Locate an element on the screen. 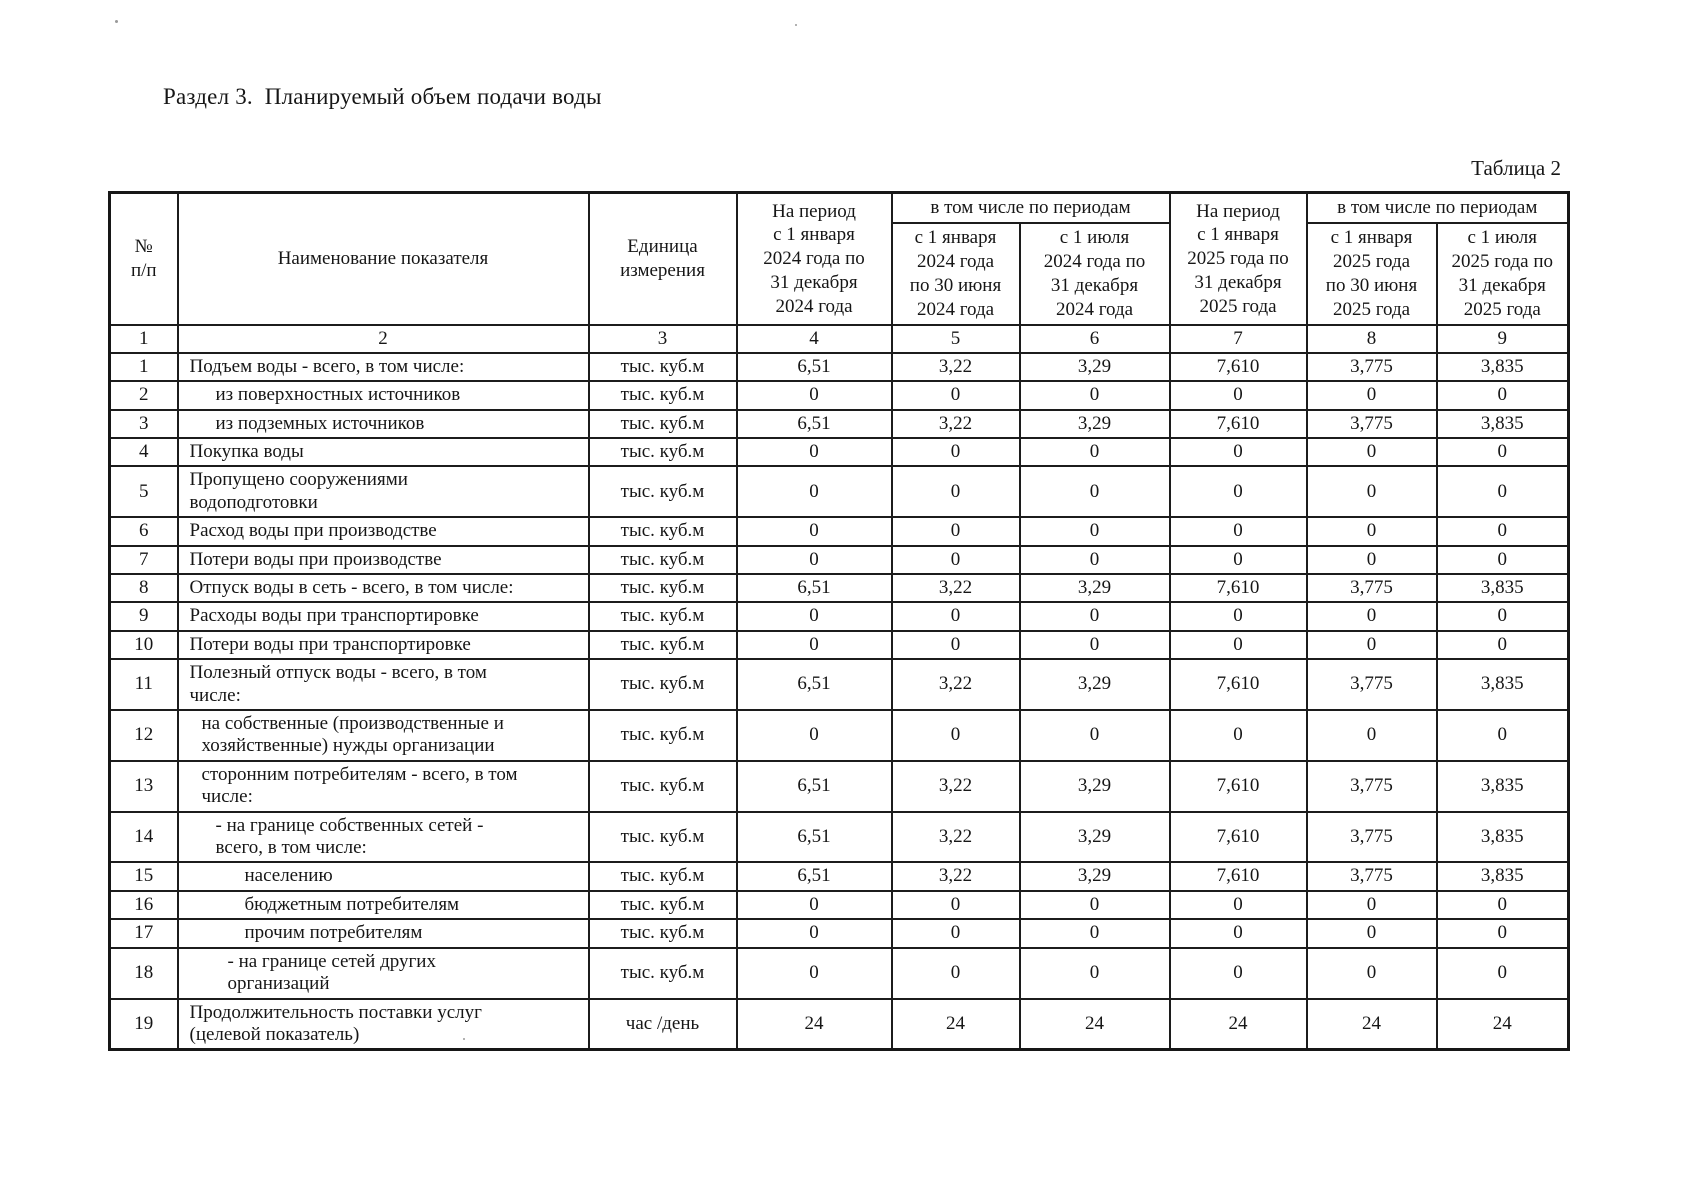 Image resolution: width=1697 pixels, height=1200 pixels. column-number: 1 is located at coordinates (143, 338).